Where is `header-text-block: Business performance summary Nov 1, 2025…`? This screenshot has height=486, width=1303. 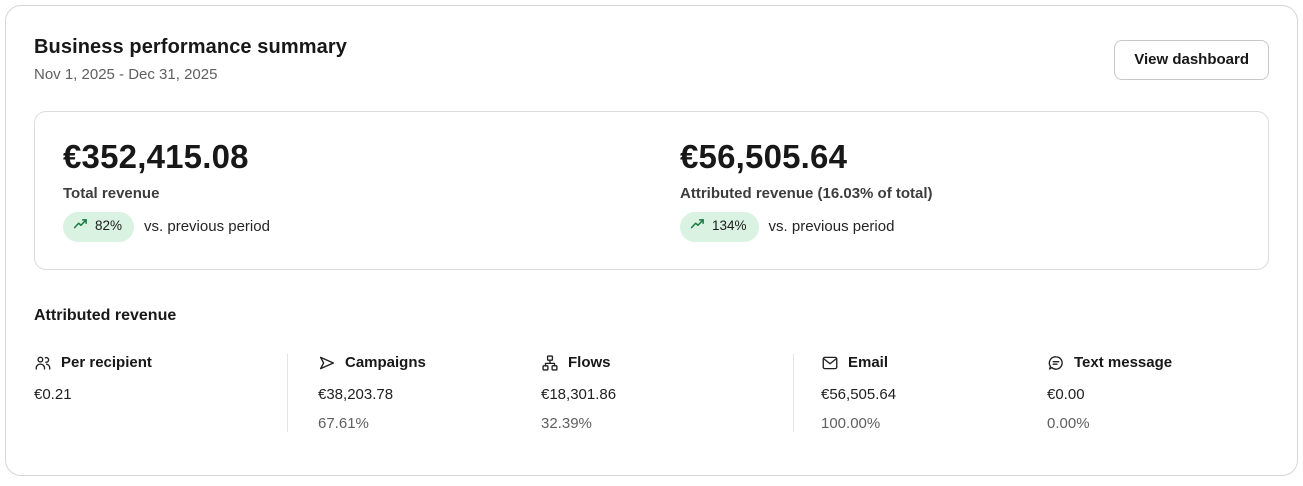 header-text-block: Business performance summary Nov 1, 2025… is located at coordinates (190, 59).